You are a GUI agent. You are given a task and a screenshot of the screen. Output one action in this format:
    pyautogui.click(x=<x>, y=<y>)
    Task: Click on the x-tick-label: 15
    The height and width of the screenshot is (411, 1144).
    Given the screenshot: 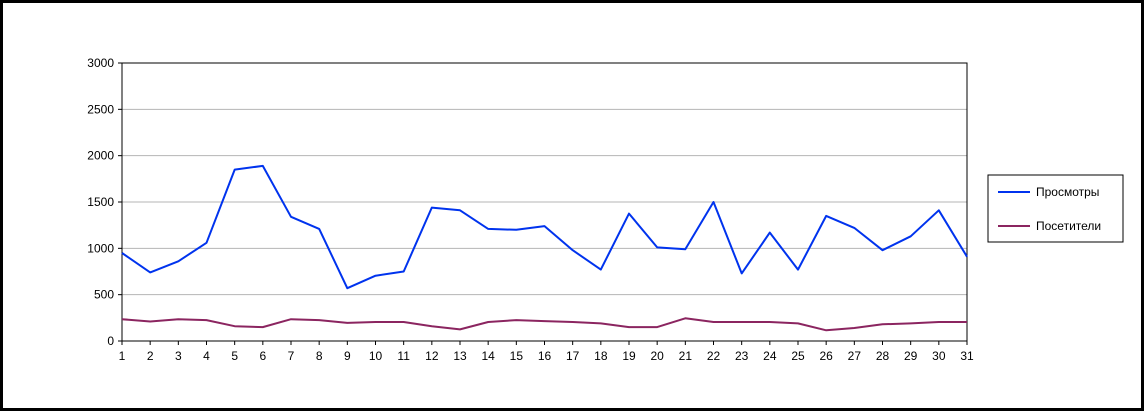 What is the action you would take?
    pyautogui.click(x=517, y=356)
    